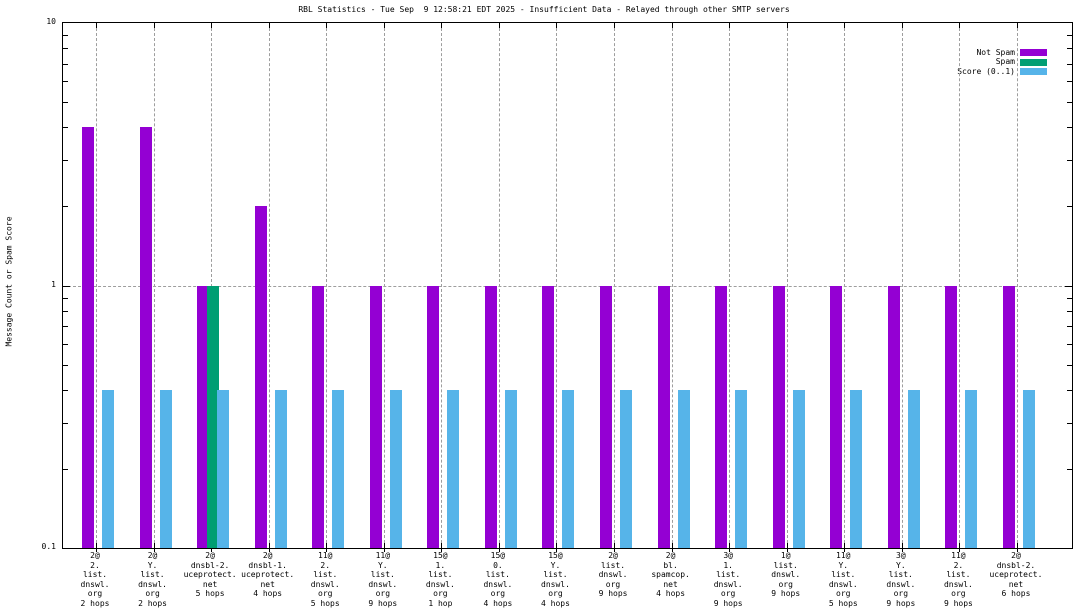 The height and width of the screenshot is (612, 1088). What do you see at coordinates (210, 575) in the screenshot?
I see `x-category-label: 2@ dnsbl-2. uceprotect. net 5 hops` at bounding box center [210, 575].